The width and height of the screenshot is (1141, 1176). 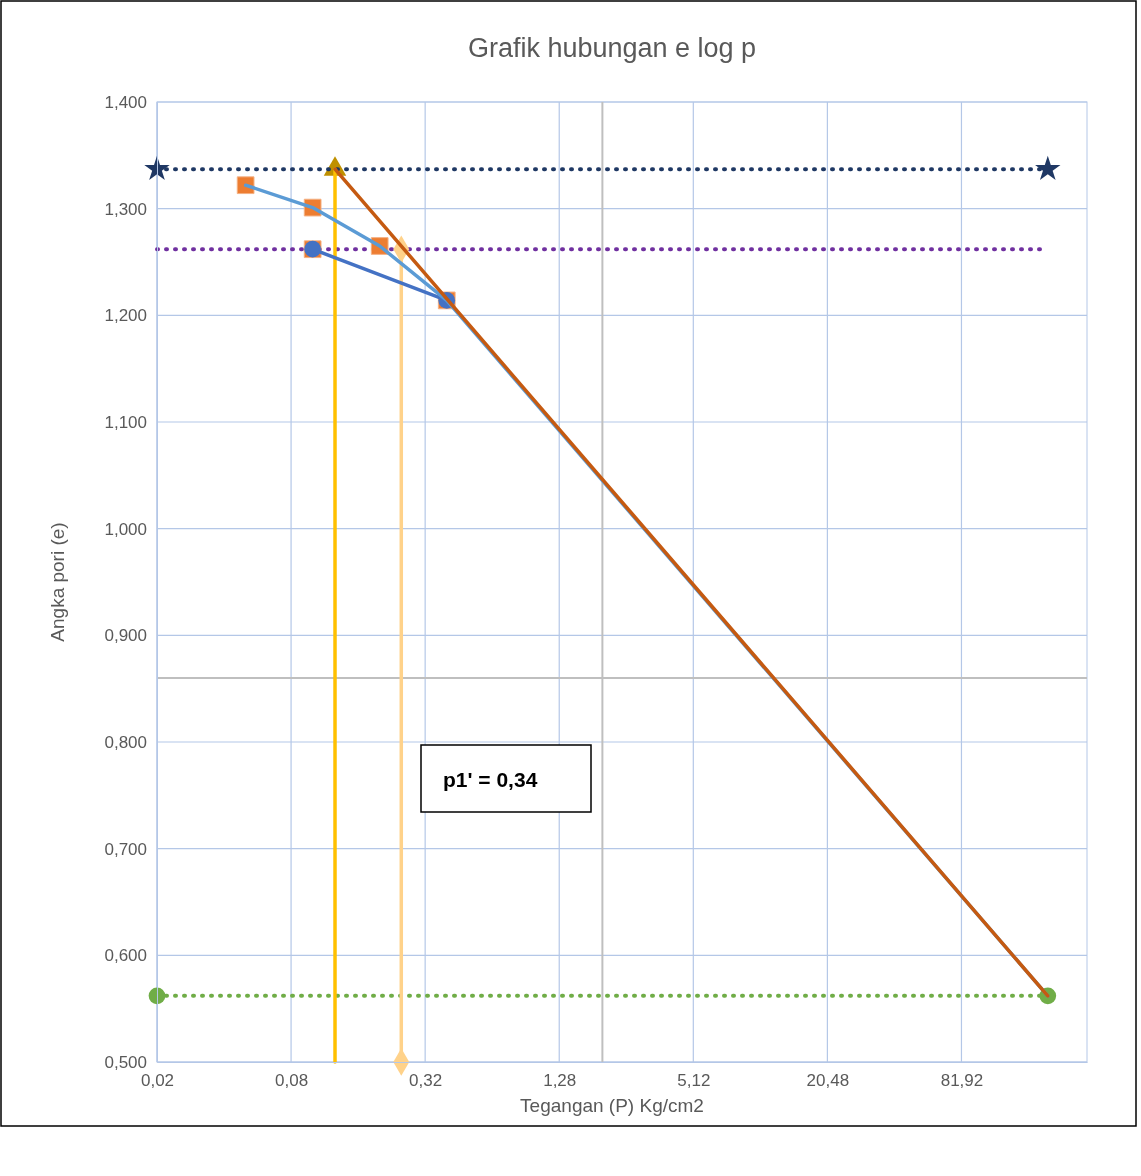 What do you see at coordinates (426, 1081) in the screenshot?
I see `x-tick-label: 0,32` at bounding box center [426, 1081].